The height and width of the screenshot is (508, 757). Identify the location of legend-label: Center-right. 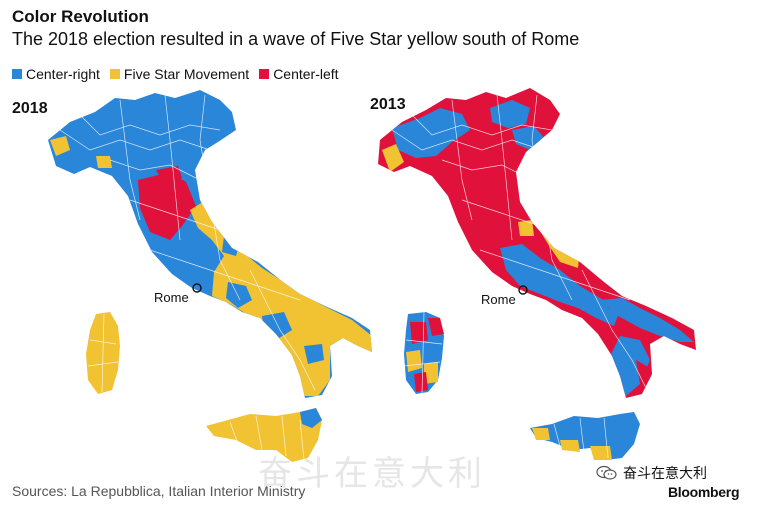
(63, 74).